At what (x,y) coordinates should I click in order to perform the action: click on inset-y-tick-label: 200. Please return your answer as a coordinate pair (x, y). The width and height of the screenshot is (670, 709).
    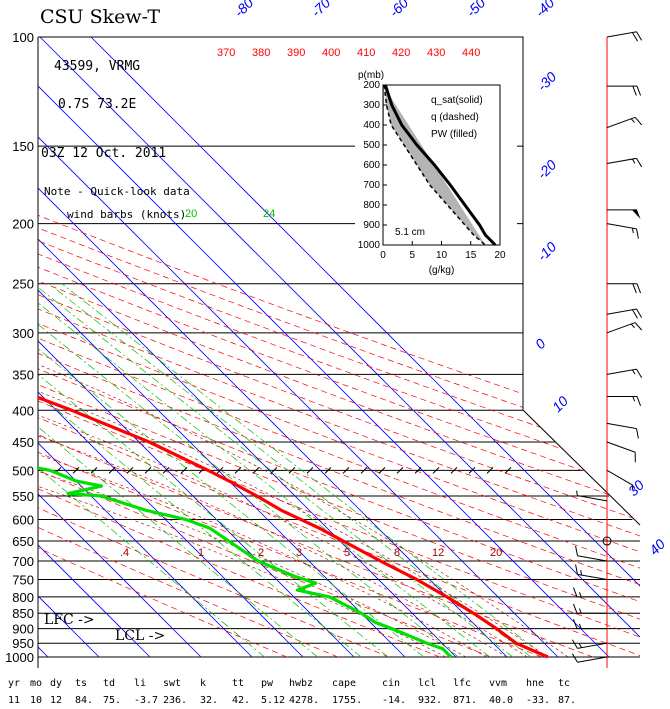
    Looking at the image, I should click on (371, 85).